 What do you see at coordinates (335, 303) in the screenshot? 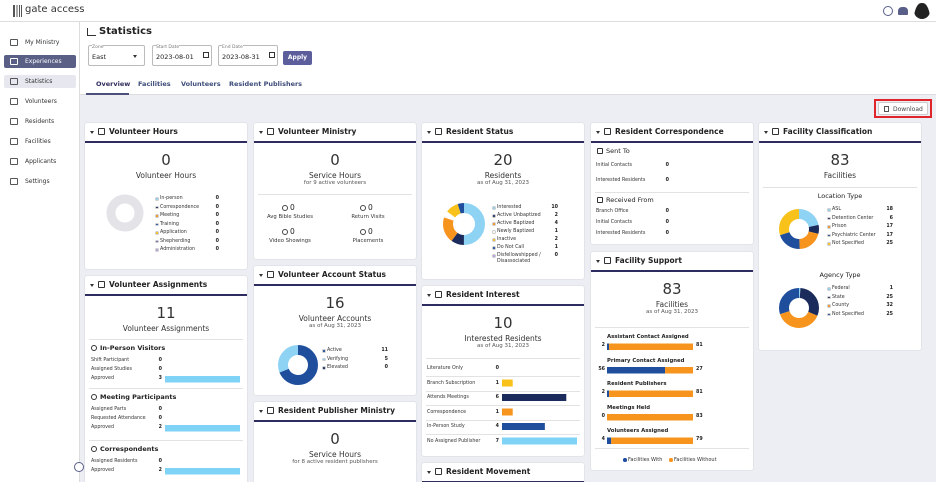
I see `stat-total: 16` at bounding box center [335, 303].